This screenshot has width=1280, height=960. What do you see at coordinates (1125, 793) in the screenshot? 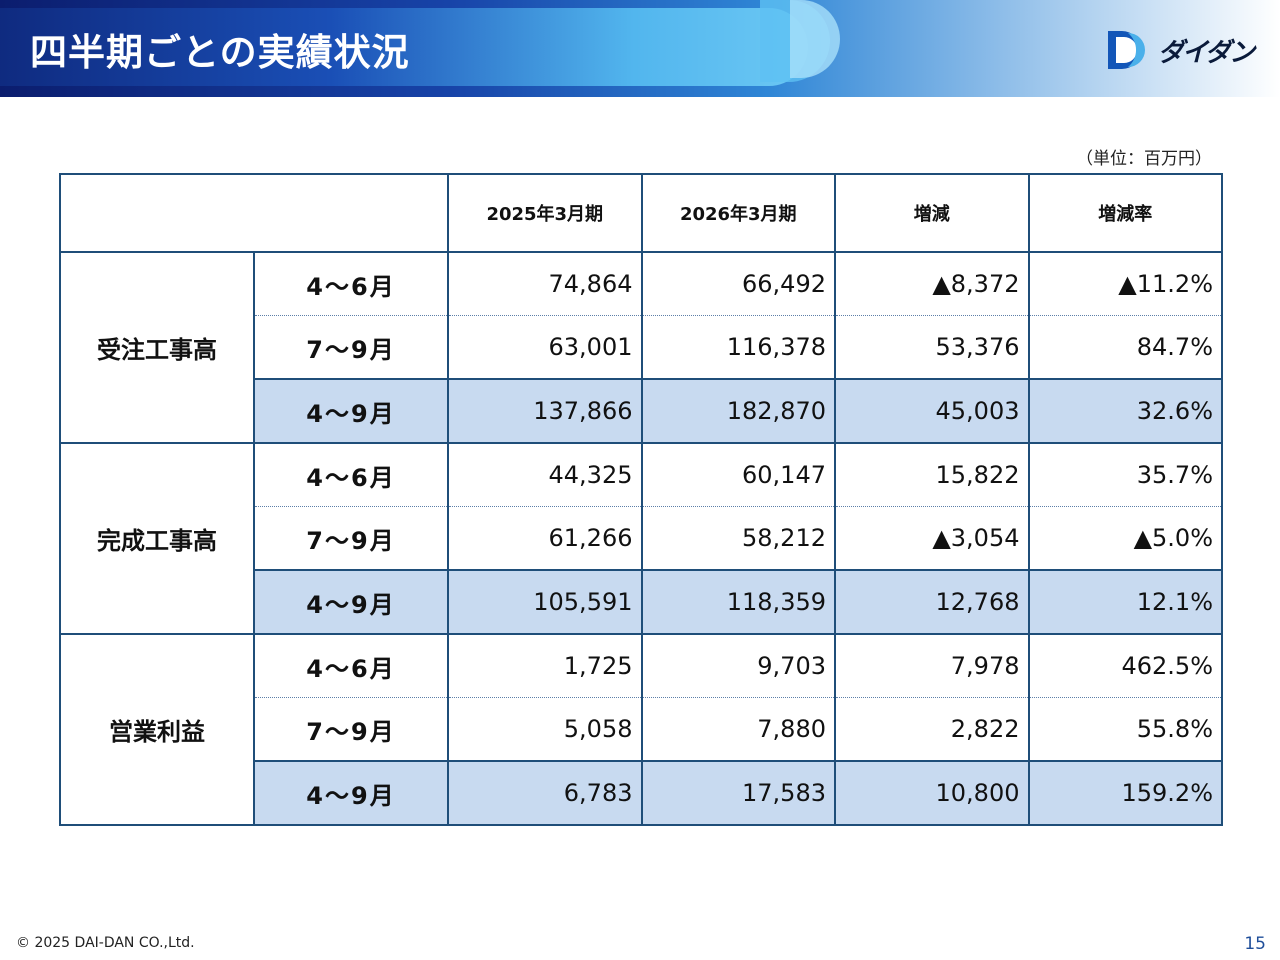
I see `rate-value-cell: 159.2%` at bounding box center [1125, 793].